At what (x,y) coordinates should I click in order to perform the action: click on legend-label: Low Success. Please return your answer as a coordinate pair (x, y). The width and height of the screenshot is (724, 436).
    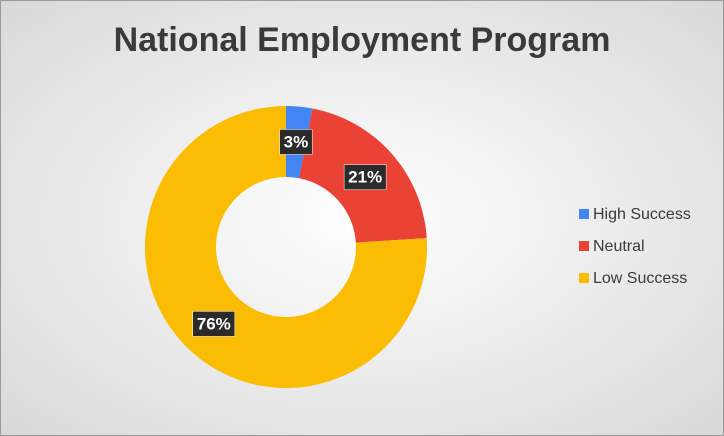
    Looking at the image, I should click on (640, 278).